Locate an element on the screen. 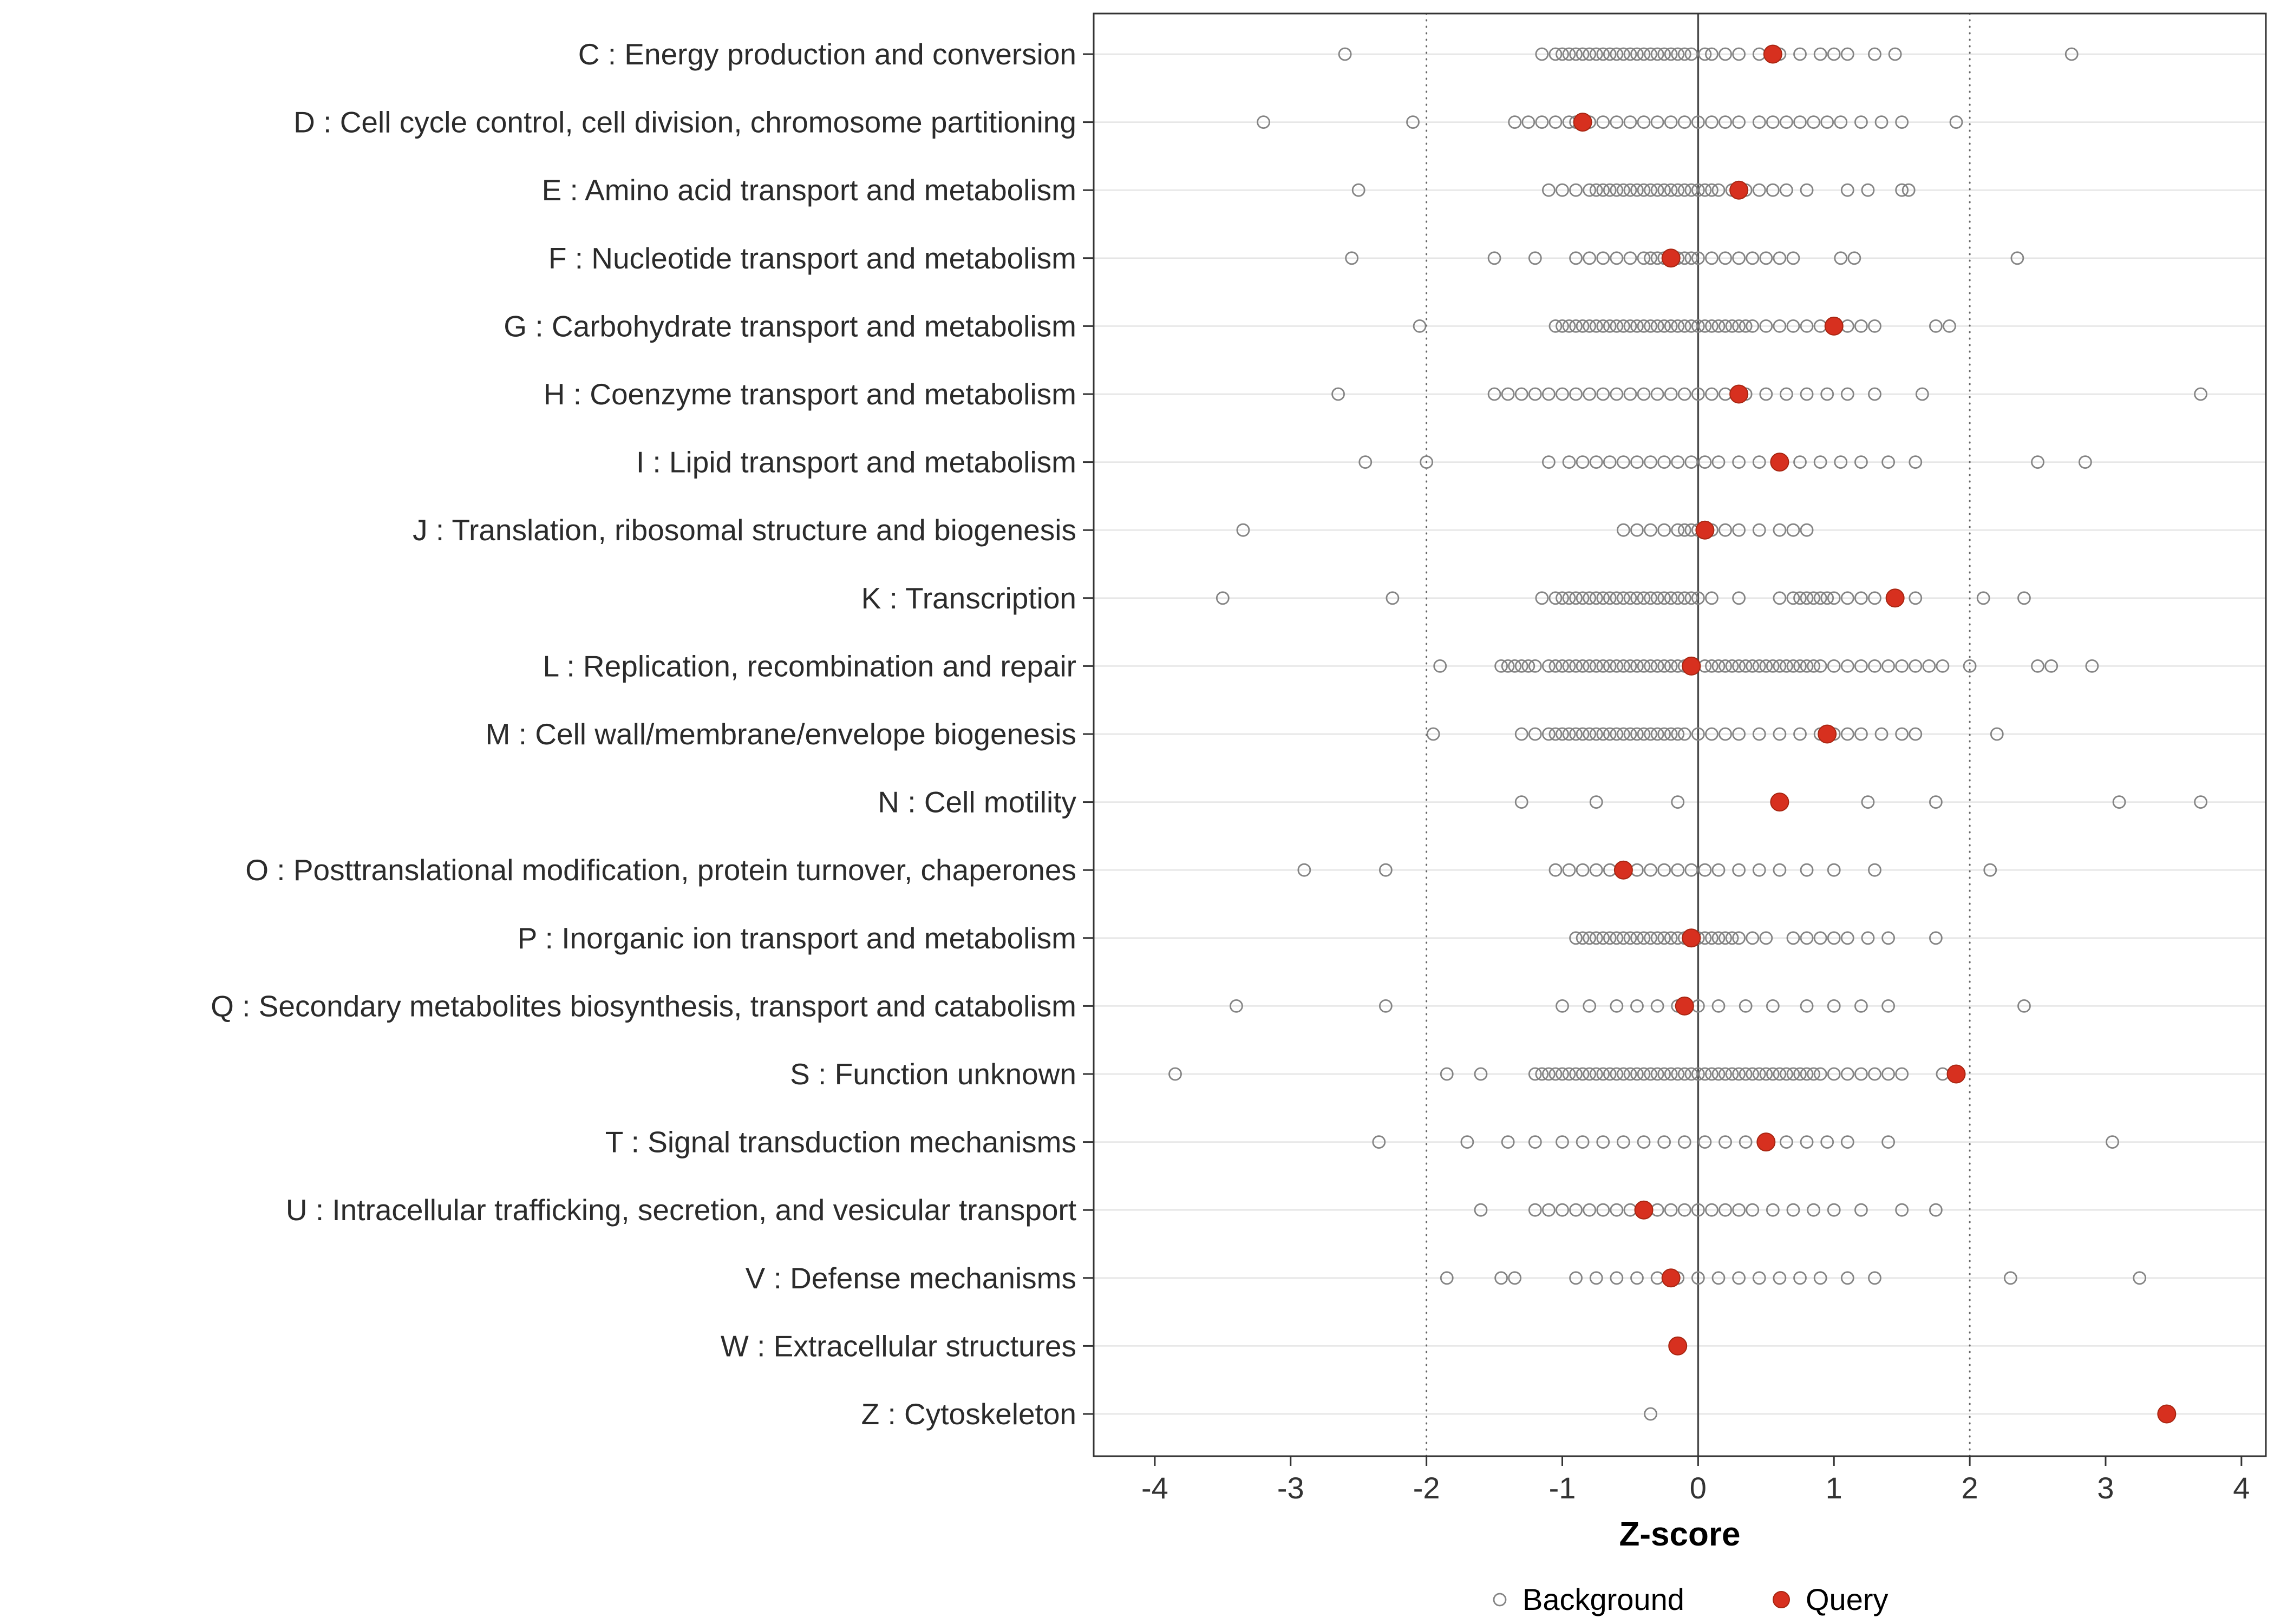 The height and width of the screenshot is (1624, 2274). category-label: I : Lipid transport and metabolism is located at coordinates (856, 463).